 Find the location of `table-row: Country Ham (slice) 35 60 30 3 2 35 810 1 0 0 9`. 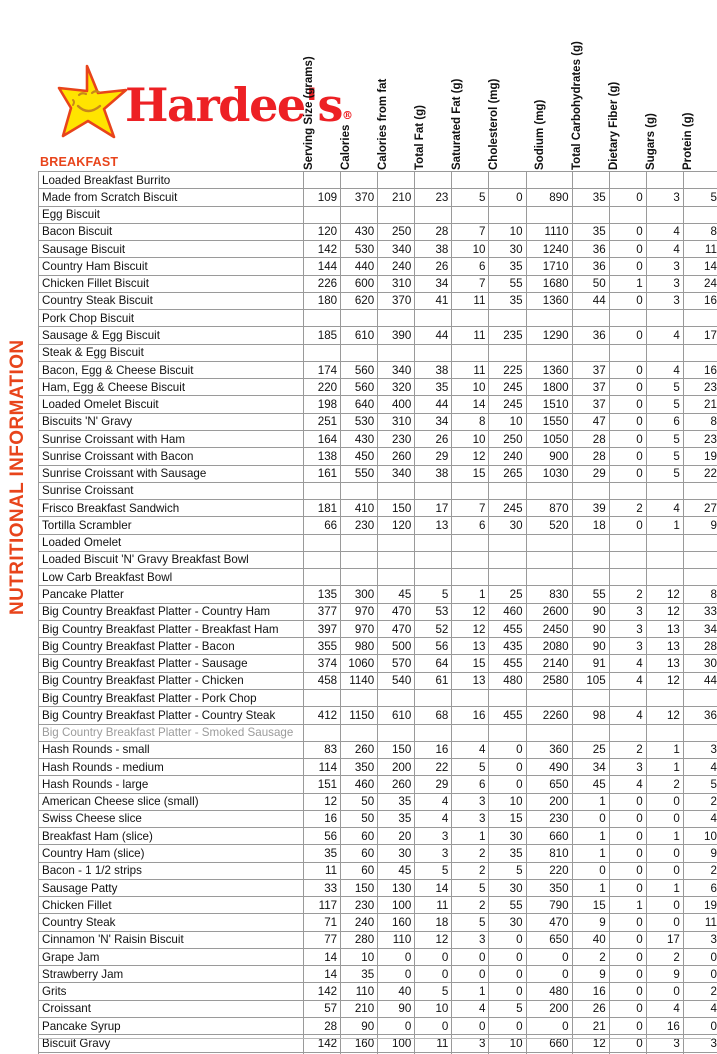

table-row: Country Ham (slice) 35 60 30 3 2 35 810 1 0 0 9 is located at coordinates (377, 853).